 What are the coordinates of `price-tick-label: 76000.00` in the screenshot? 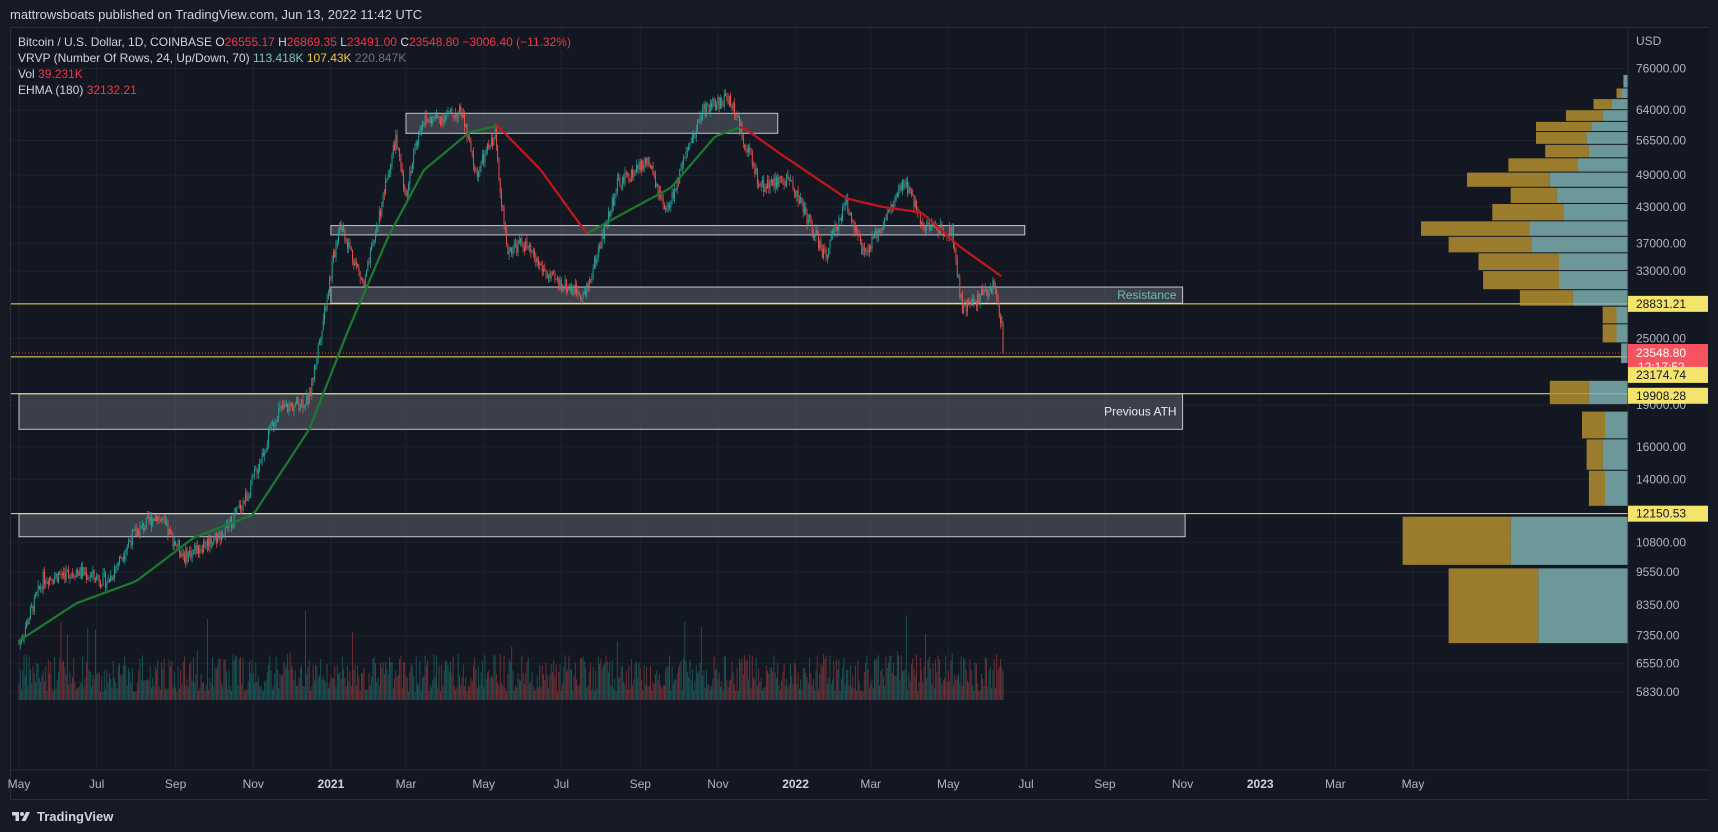 It's located at (1661, 69).